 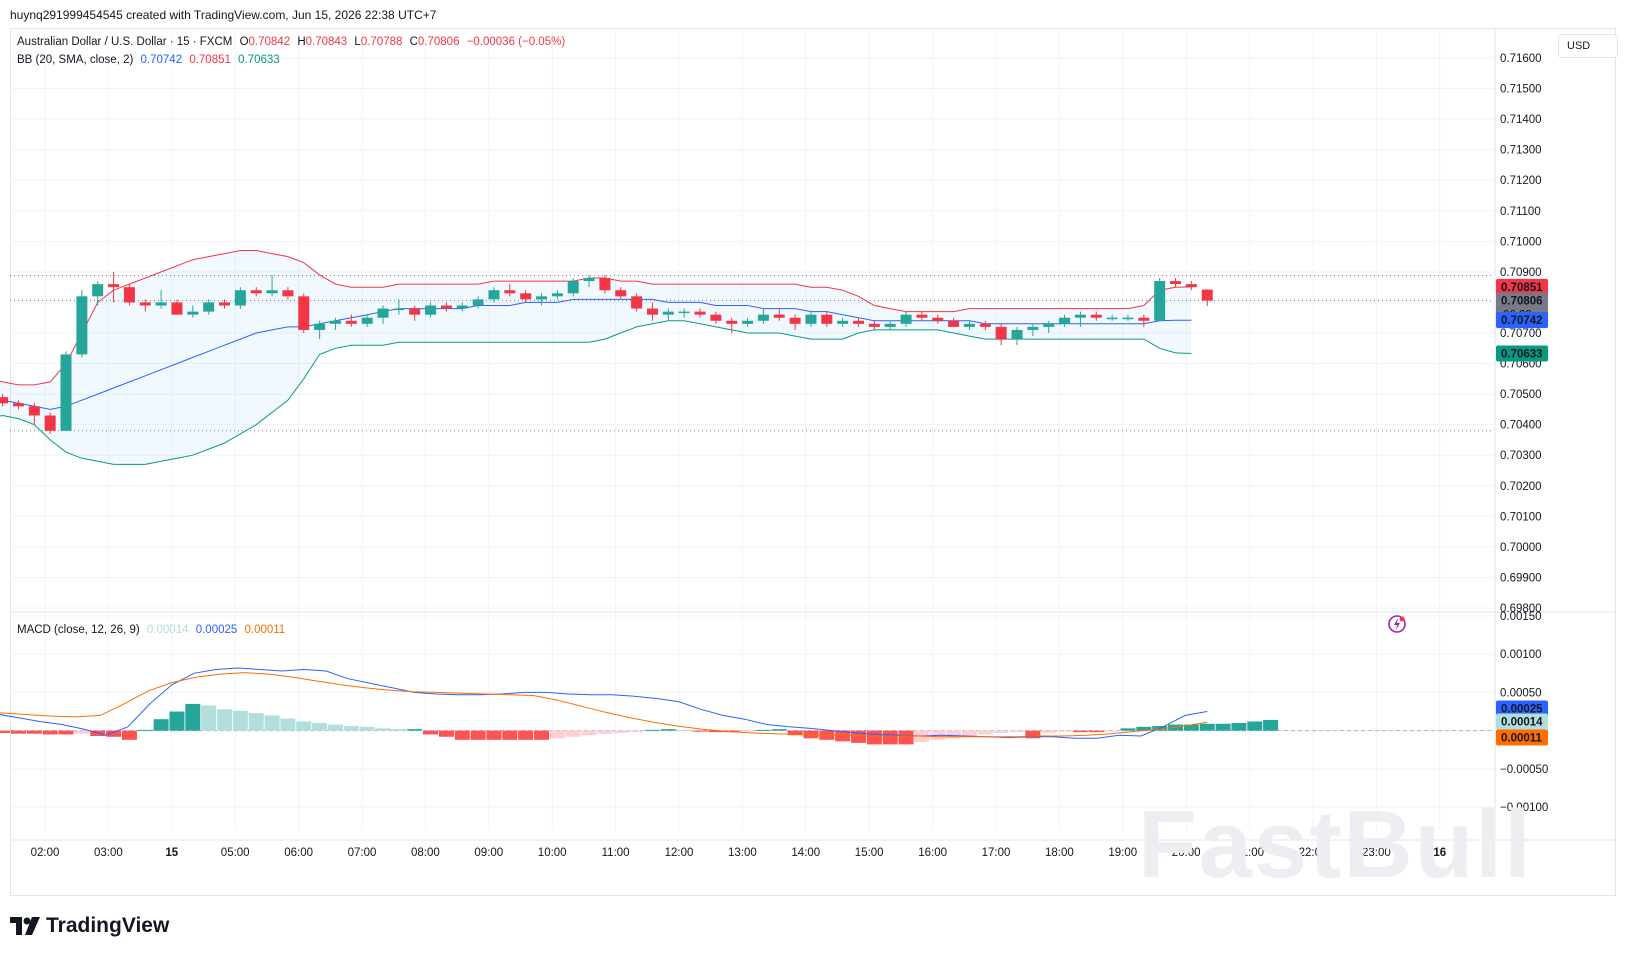 What do you see at coordinates (1397, 624) in the screenshot?
I see `lightning-icon` at bounding box center [1397, 624].